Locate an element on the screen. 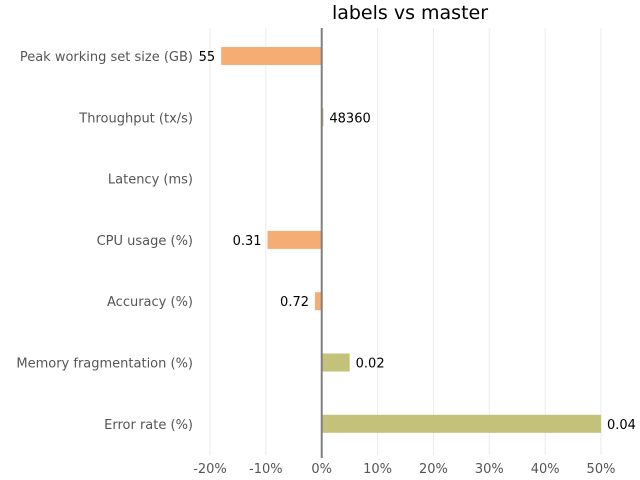 The width and height of the screenshot is (640, 480). x-tick-label: -10% is located at coordinates (266, 469).